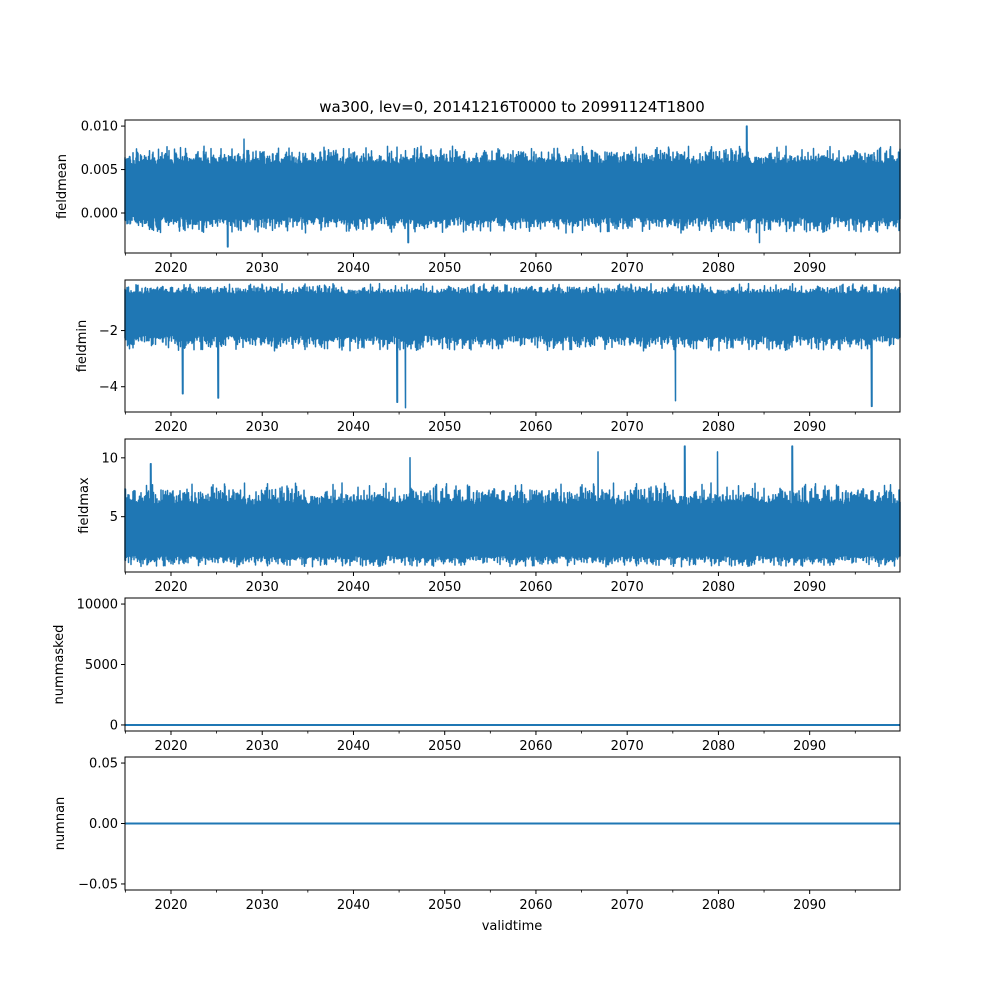  I want to click on fieldmean-ytick-label: 0.010, so click(99, 127).